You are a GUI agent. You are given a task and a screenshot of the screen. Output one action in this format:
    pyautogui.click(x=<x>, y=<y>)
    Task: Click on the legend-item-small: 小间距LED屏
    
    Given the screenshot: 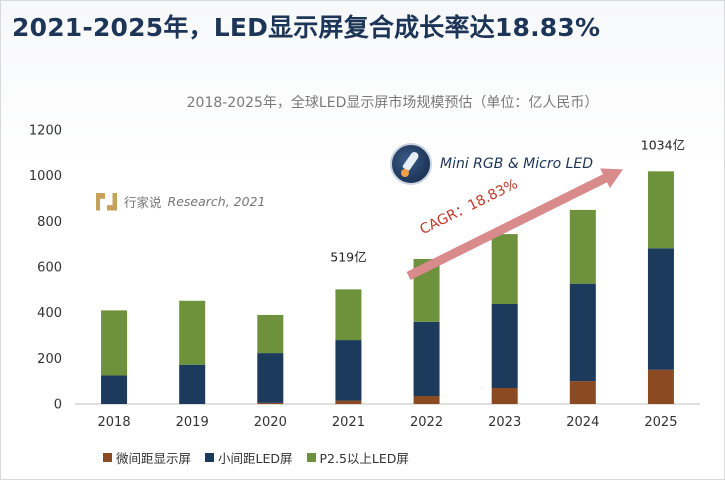 What is the action you would take?
    pyautogui.click(x=249, y=457)
    